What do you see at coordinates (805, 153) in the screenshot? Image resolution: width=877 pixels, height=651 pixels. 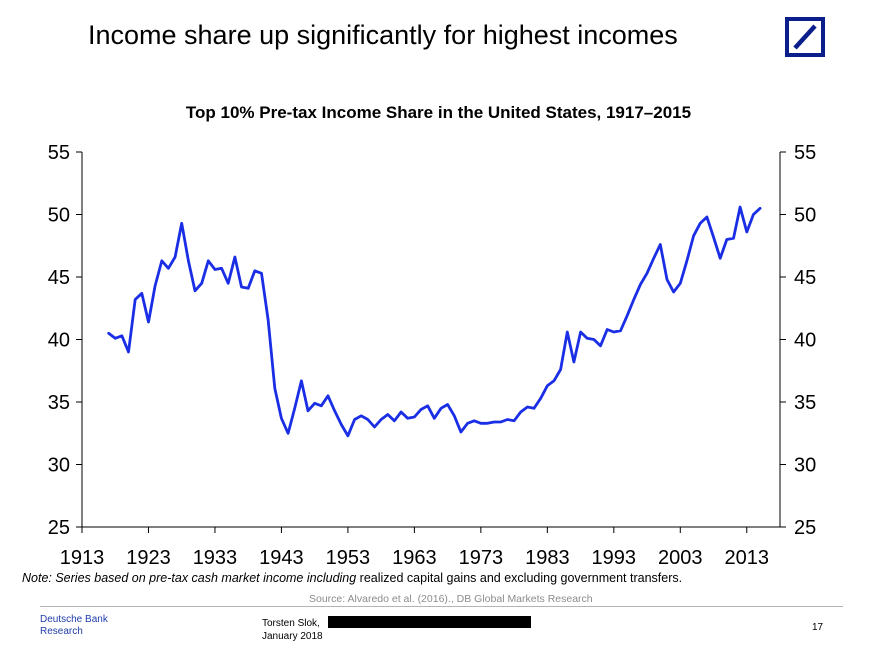 I see `y-tick-right-label: 55` at bounding box center [805, 153].